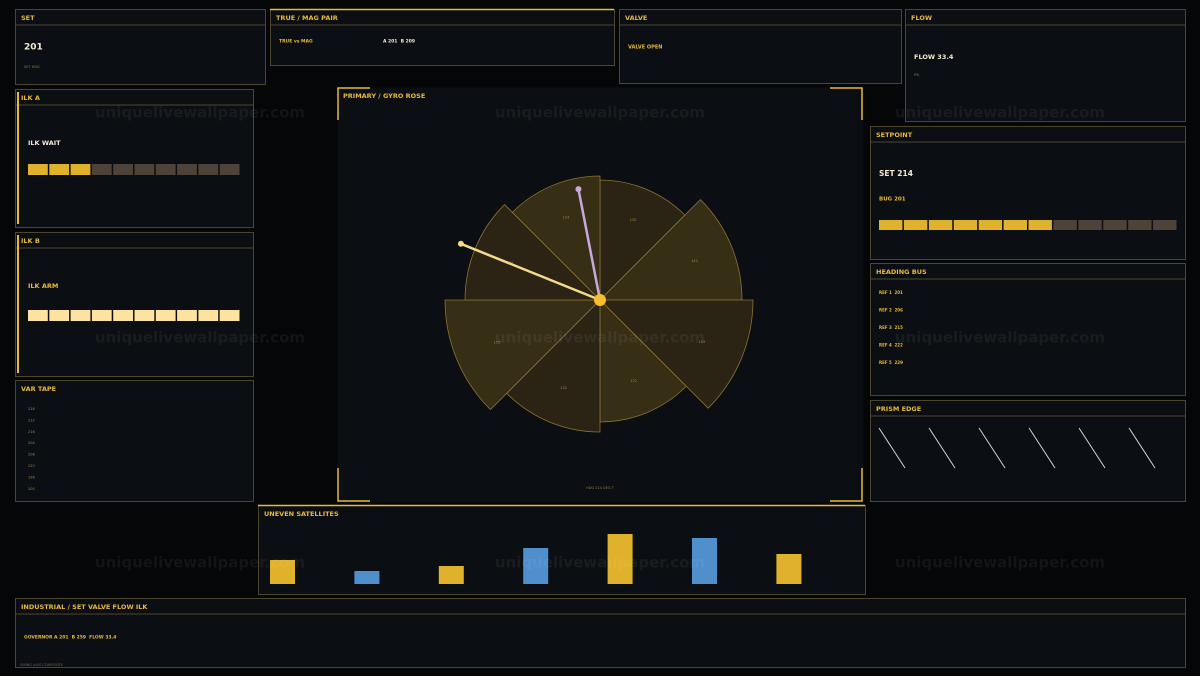 Image resolution: width=1200 pixels, height=676 pixels. What do you see at coordinates (38, 389) in the screenshot?
I see `panel-title: VAR TAPE` at bounding box center [38, 389].